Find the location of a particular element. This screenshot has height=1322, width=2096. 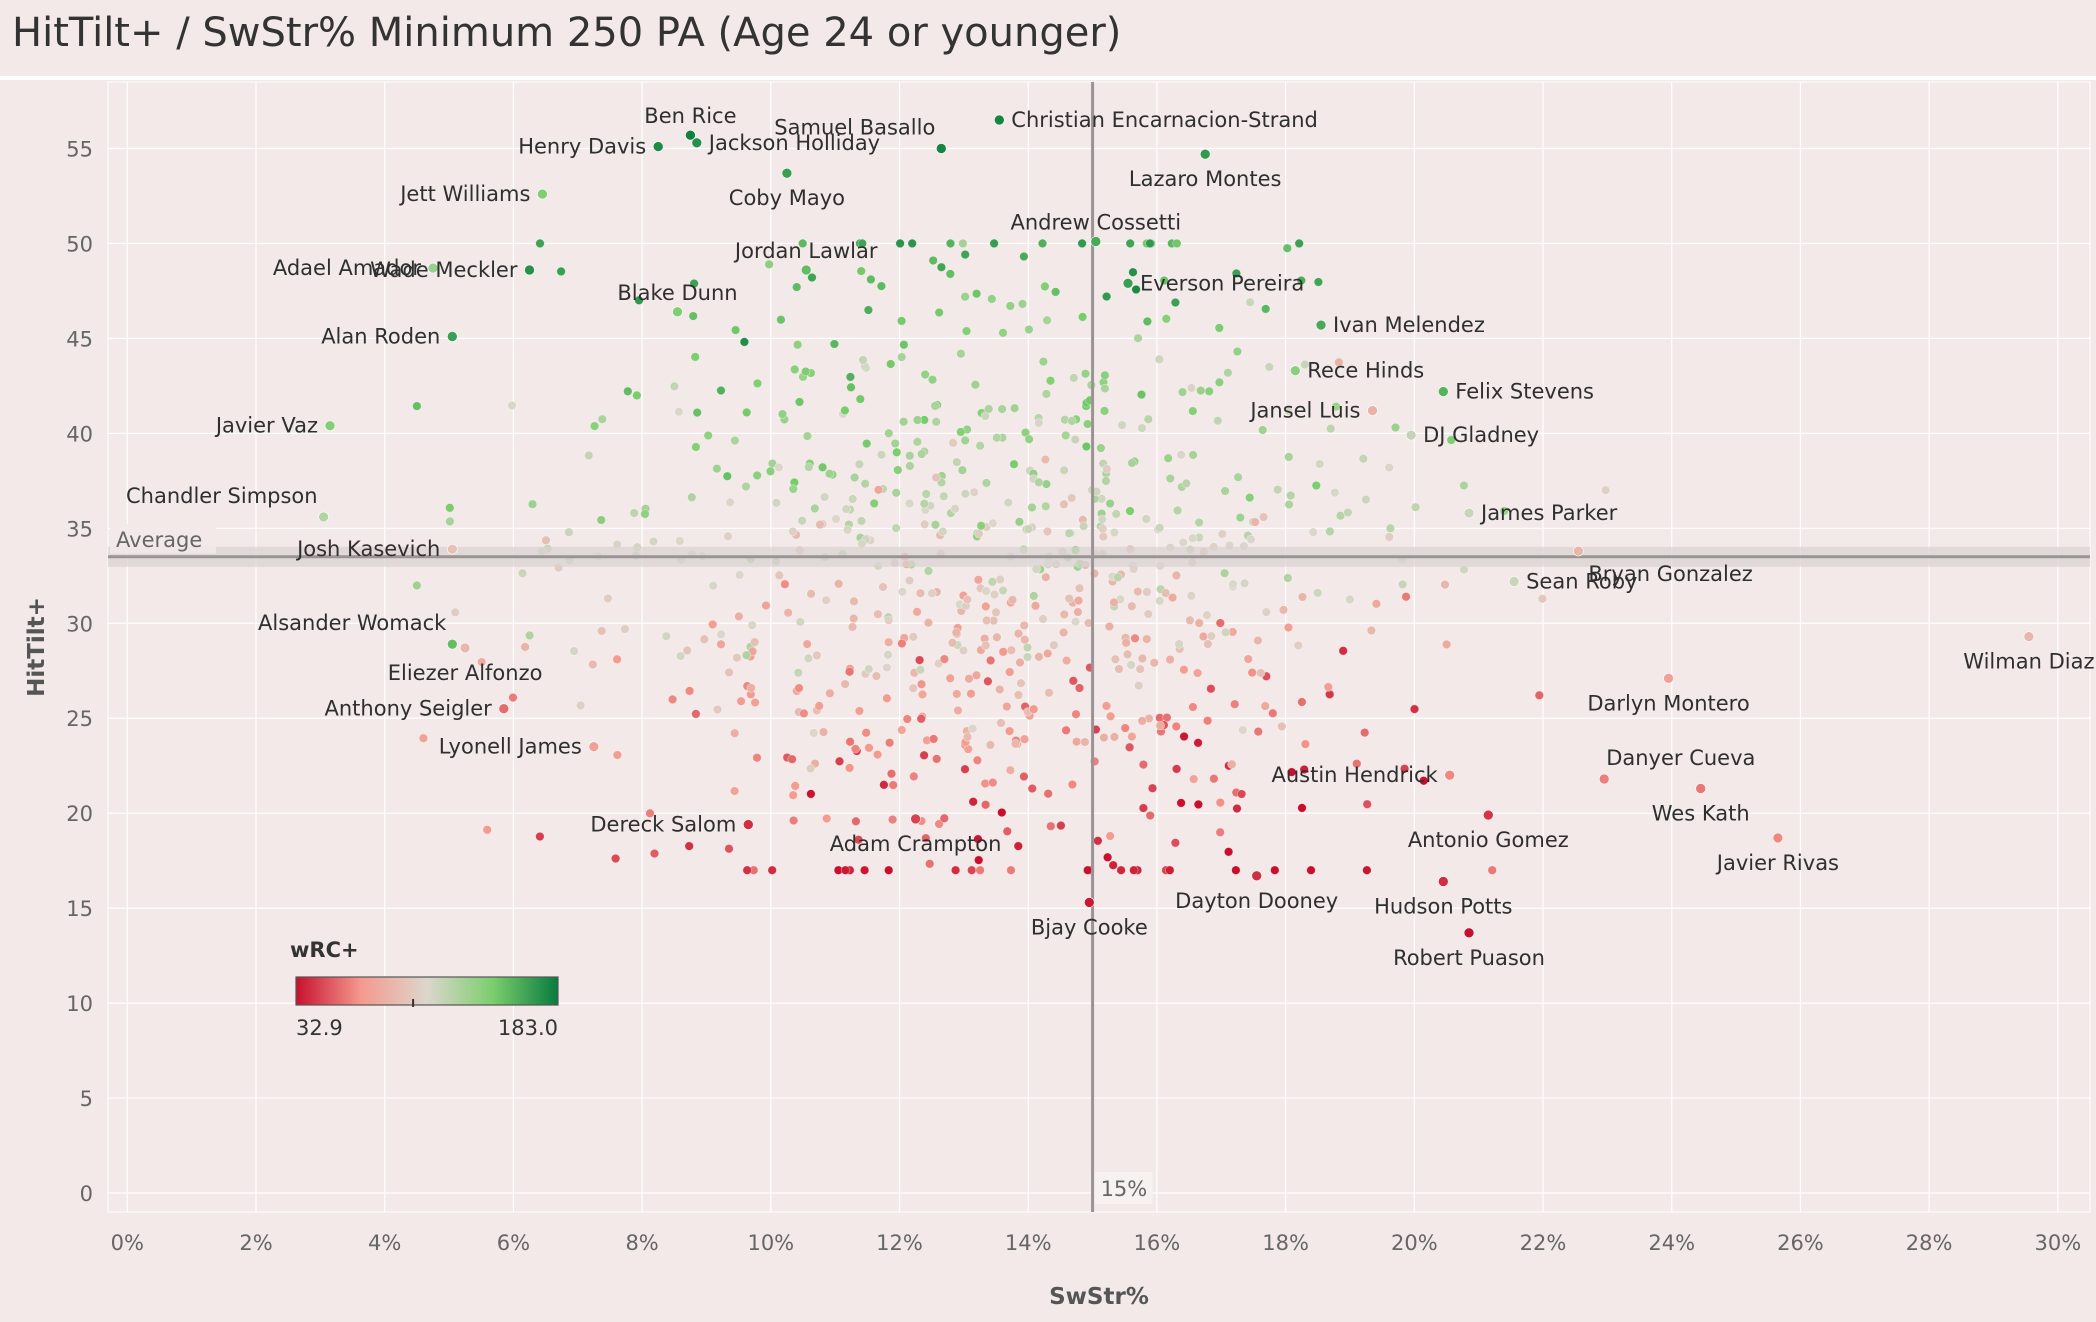

x-tick-label: 4% is located at coordinates (384, 1243).